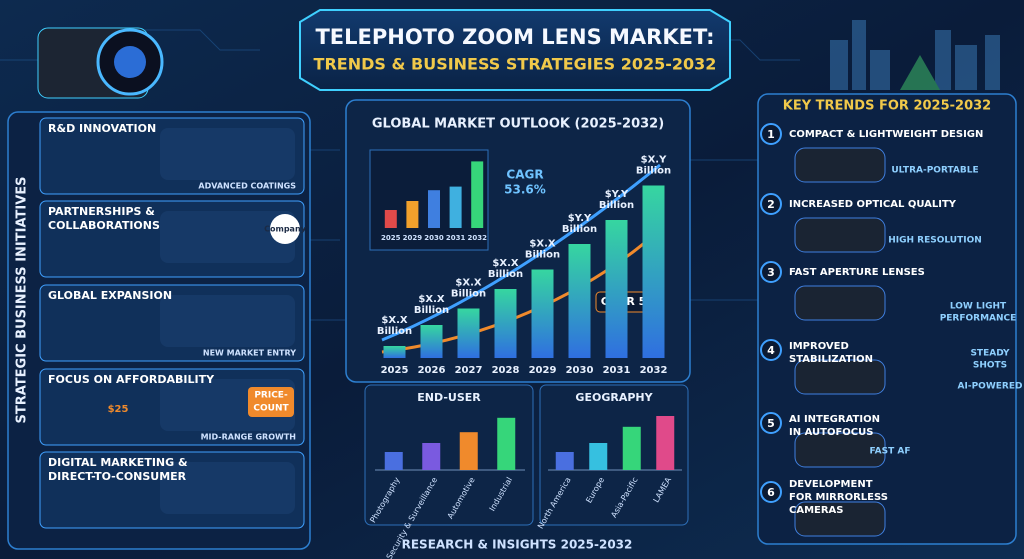 This screenshot has height=559, width=1024. I want to click on year-label: 2029, so click(543, 370).